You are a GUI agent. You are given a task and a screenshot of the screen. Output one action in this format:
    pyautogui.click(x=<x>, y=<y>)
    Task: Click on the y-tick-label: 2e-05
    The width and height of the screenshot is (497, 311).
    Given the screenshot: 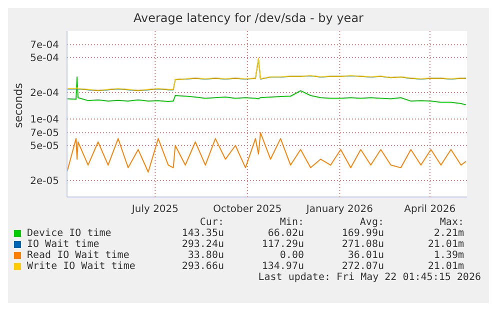 What is the action you would take?
    pyautogui.click(x=44, y=182)
    